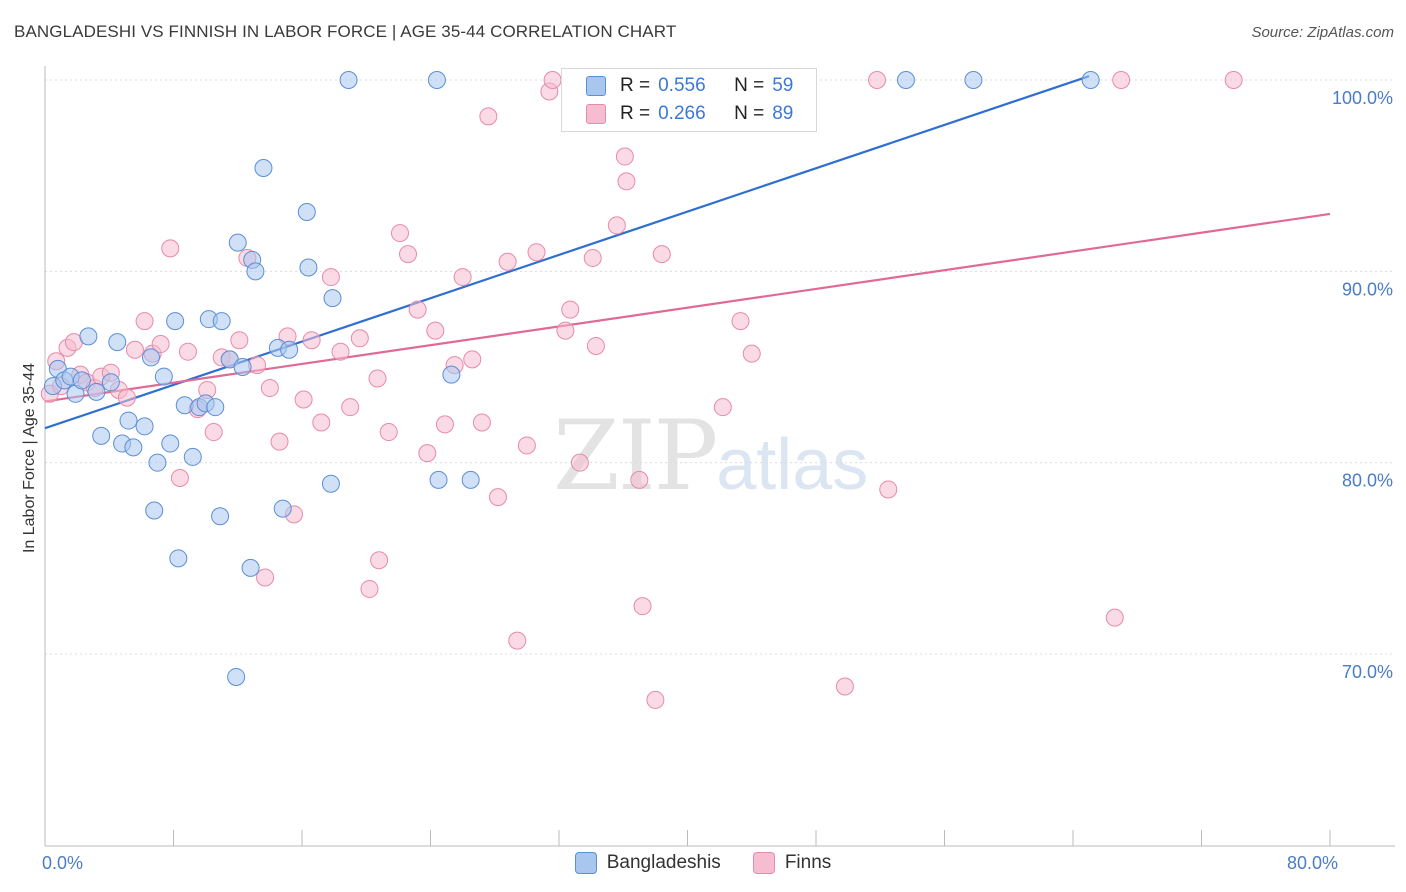 This screenshot has width=1406, height=892. What do you see at coordinates (1362, 98) in the screenshot?
I see `y-tick-label: 100.0%` at bounding box center [1362, 98].